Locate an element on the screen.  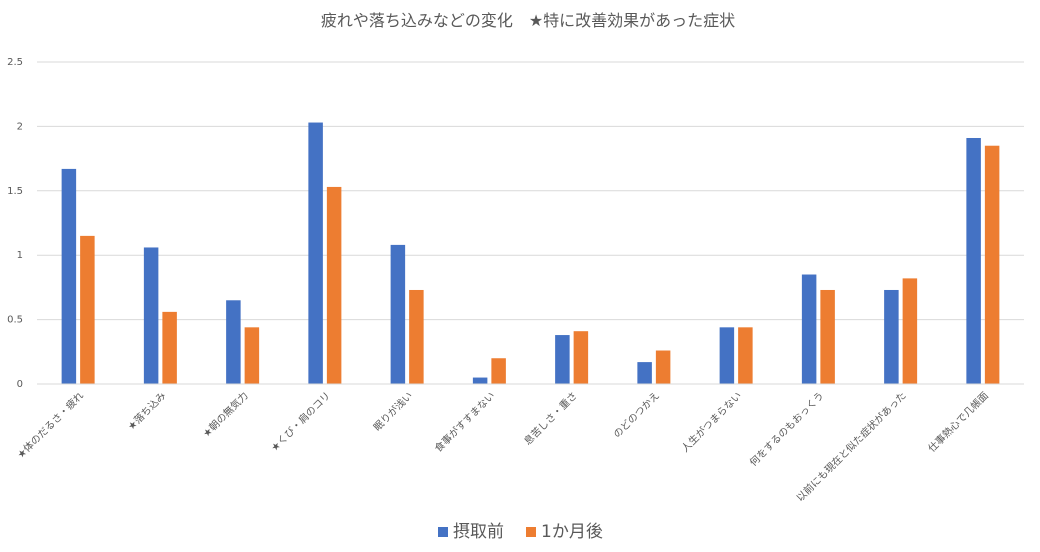
y-tick-label: 2 is located at coordinates (20, 126).